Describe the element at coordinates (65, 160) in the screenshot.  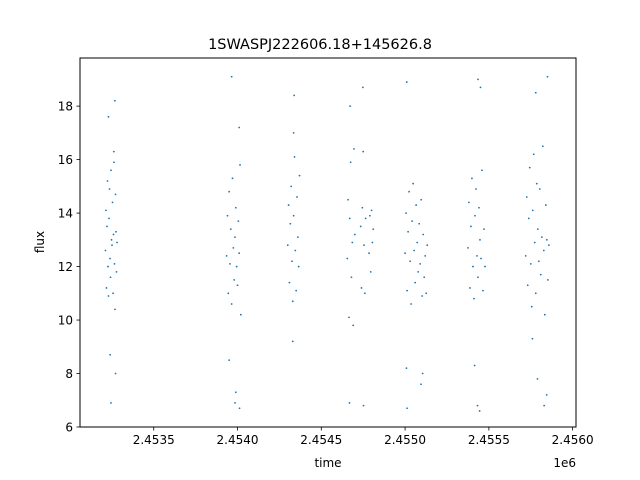
I see `y-tick-label: 16` at that location.